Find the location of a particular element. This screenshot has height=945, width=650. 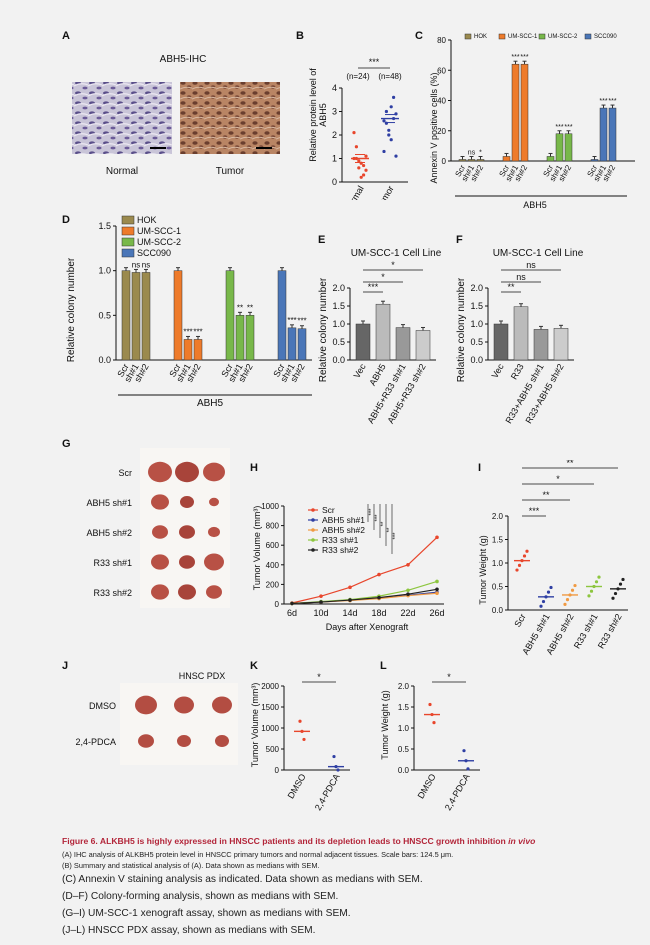

row-label: Scr is located at coordinates (126, 473).